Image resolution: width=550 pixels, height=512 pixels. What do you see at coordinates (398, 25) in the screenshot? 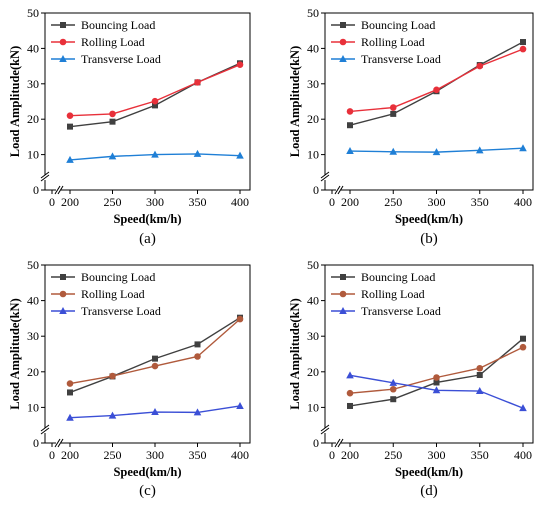
I see `legend-label: Bouncing Load` at bounding box center [398, 25].